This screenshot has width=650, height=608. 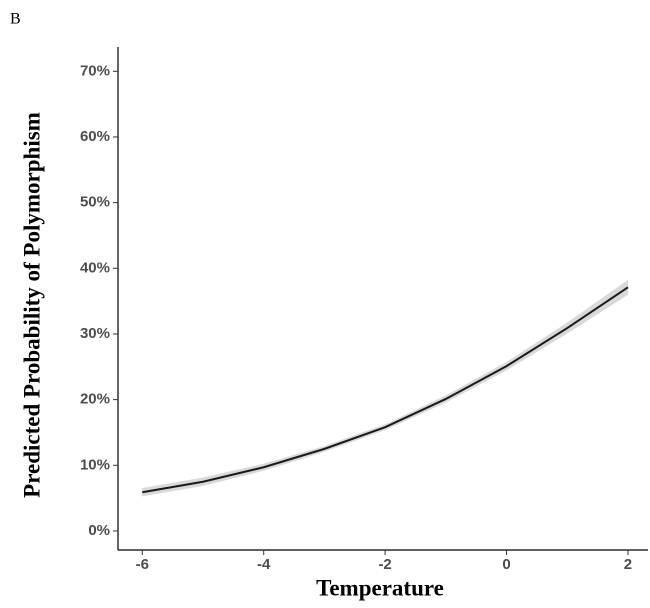 I want to click on x-tick-label: -6, so click(x=142, y=564).